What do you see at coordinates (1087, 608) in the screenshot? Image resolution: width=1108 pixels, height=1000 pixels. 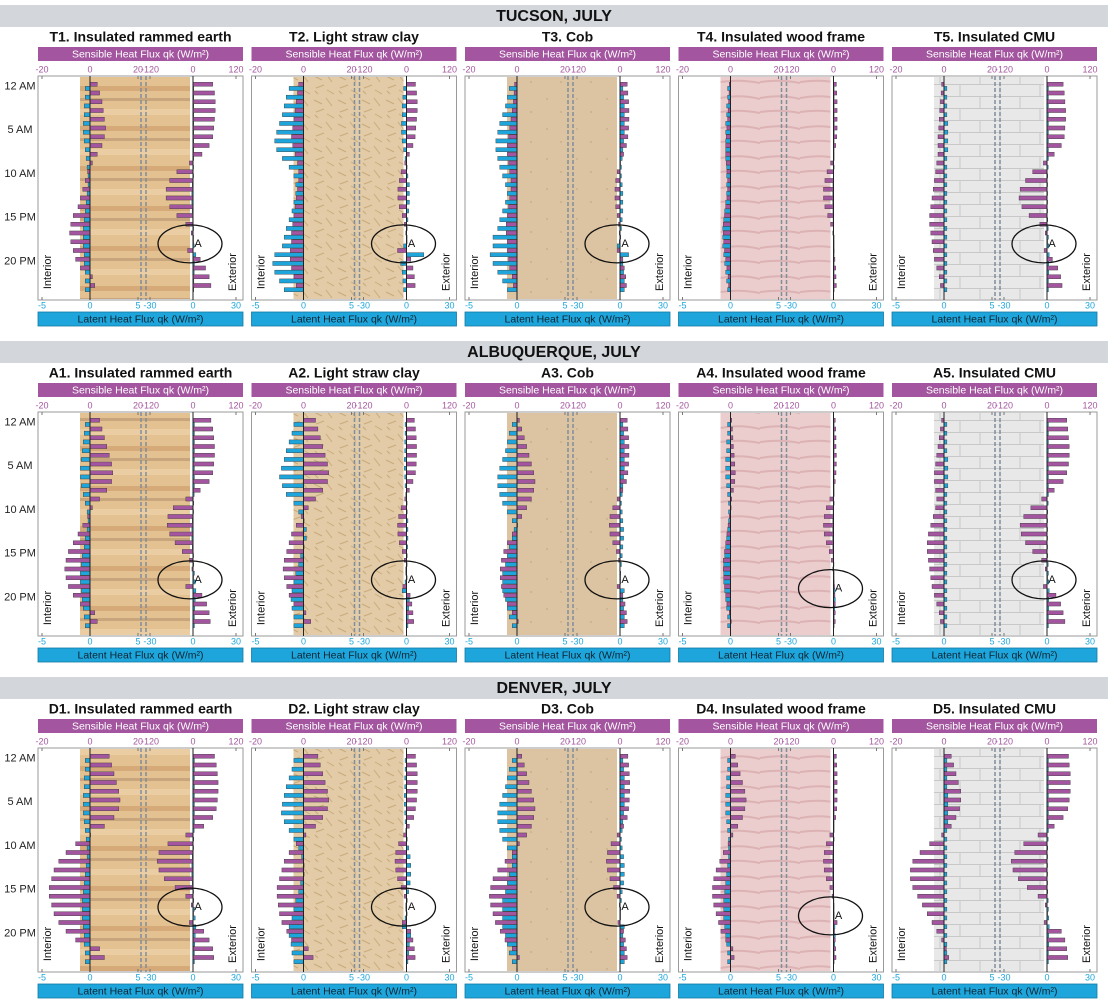 I see `exterior-label: Exterior` at bounding box center [1087, 608].